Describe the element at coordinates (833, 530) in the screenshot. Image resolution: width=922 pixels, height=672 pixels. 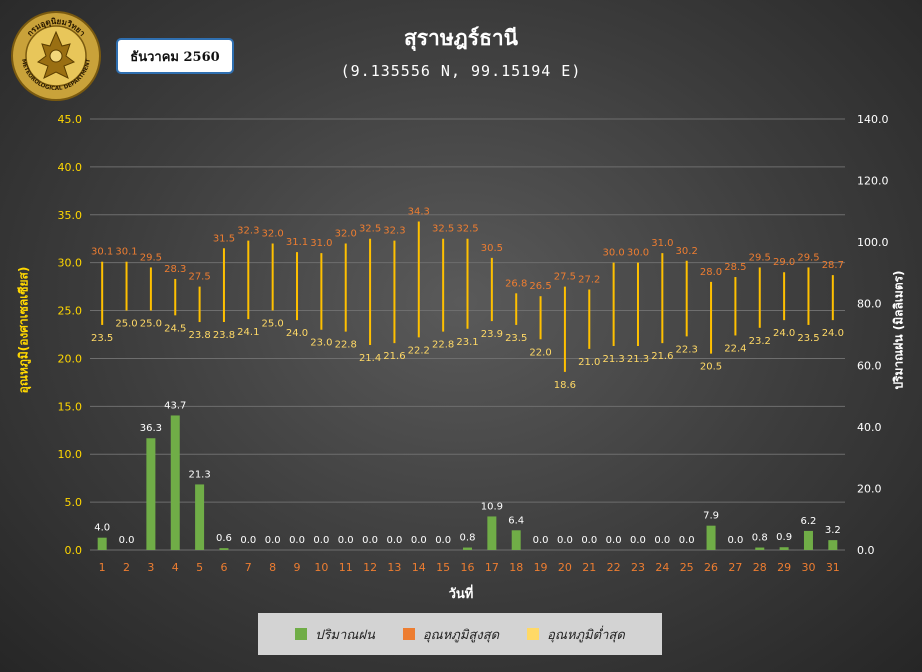
I see `rain-data-label: 3.2` at that location.